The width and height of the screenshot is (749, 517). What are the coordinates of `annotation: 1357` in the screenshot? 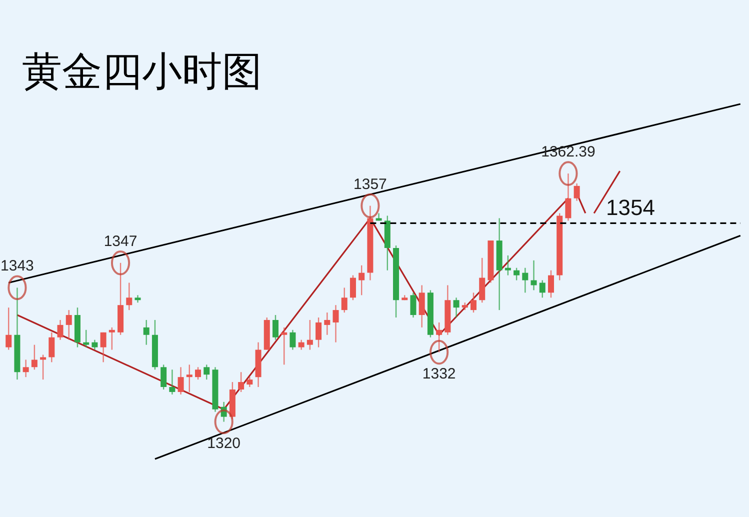 It's located at (370, 184).